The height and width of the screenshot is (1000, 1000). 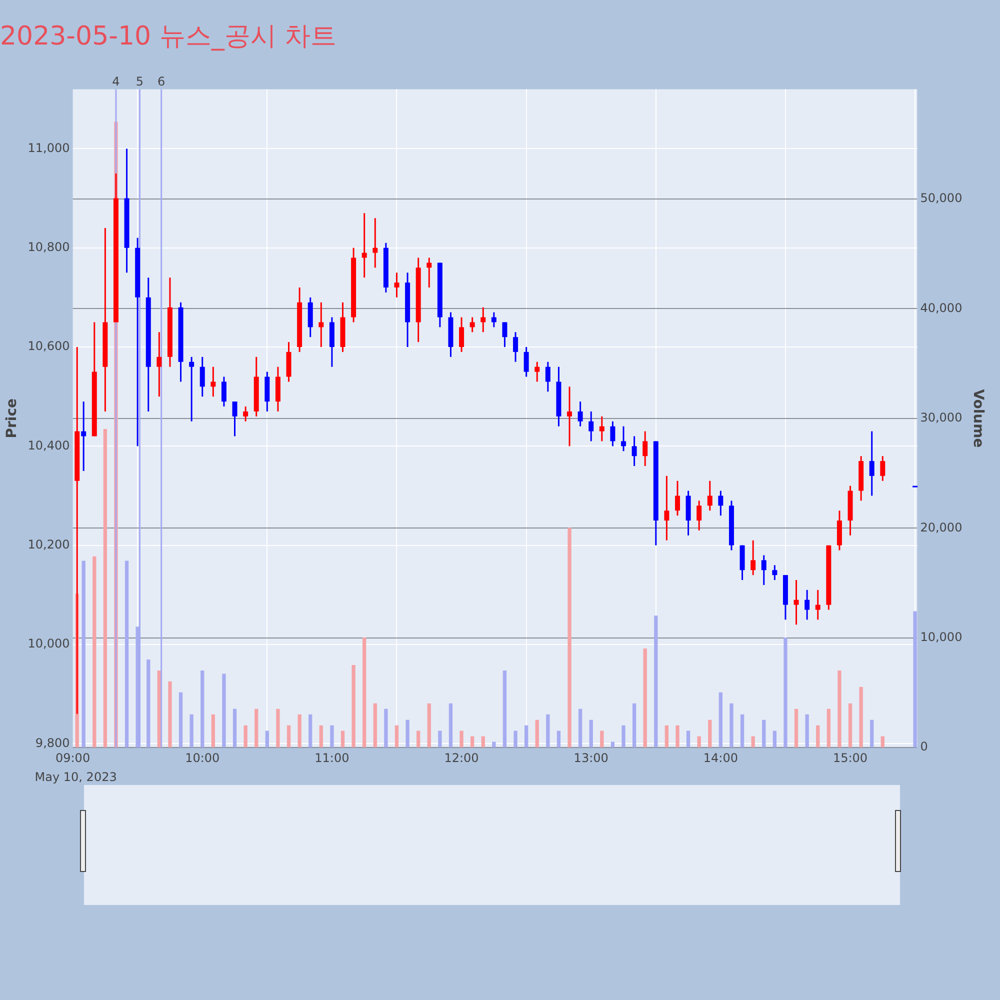 I want to click on ref-line-label: 6, so click(x=162, y=81).